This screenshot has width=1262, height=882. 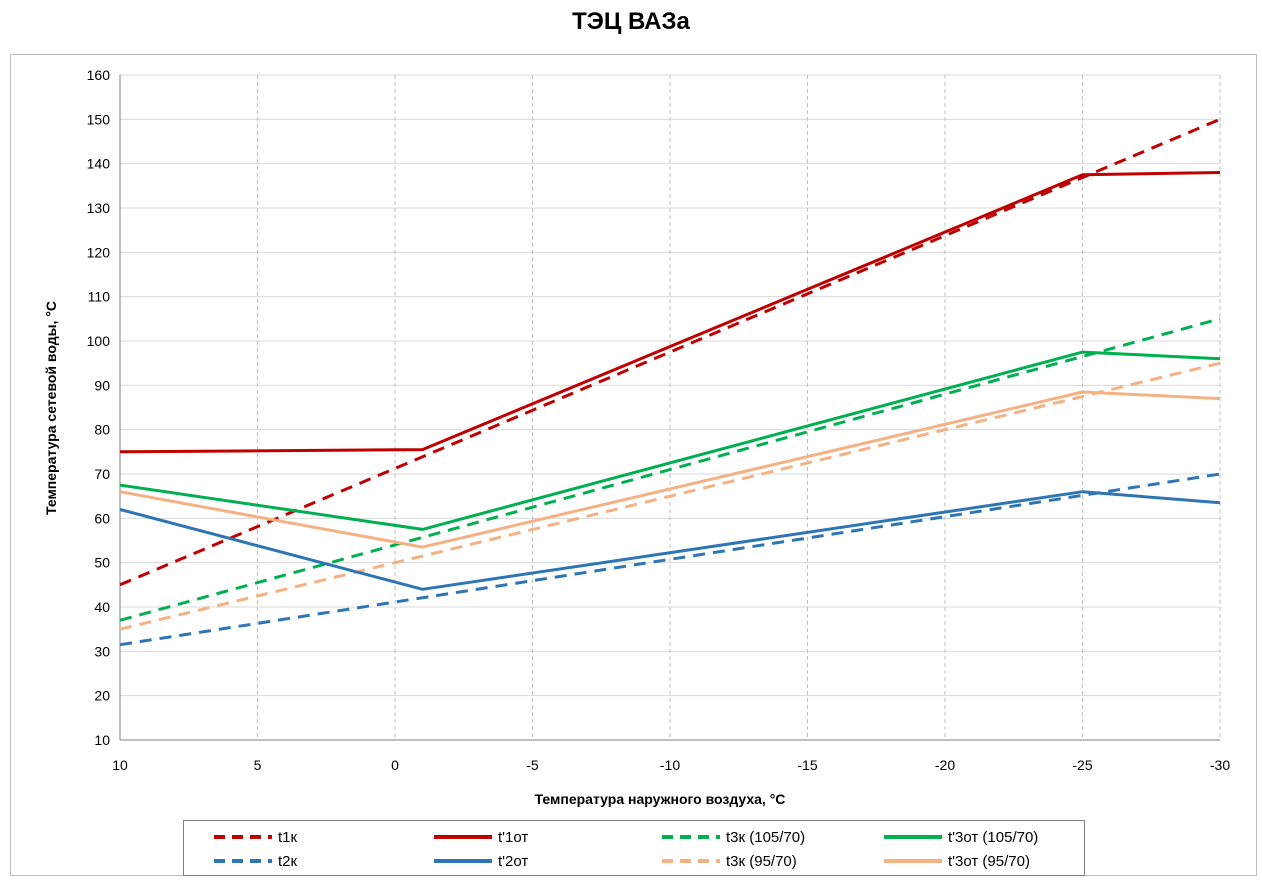 I want to click on legend-item: t2к, so click(x=255, y=861).